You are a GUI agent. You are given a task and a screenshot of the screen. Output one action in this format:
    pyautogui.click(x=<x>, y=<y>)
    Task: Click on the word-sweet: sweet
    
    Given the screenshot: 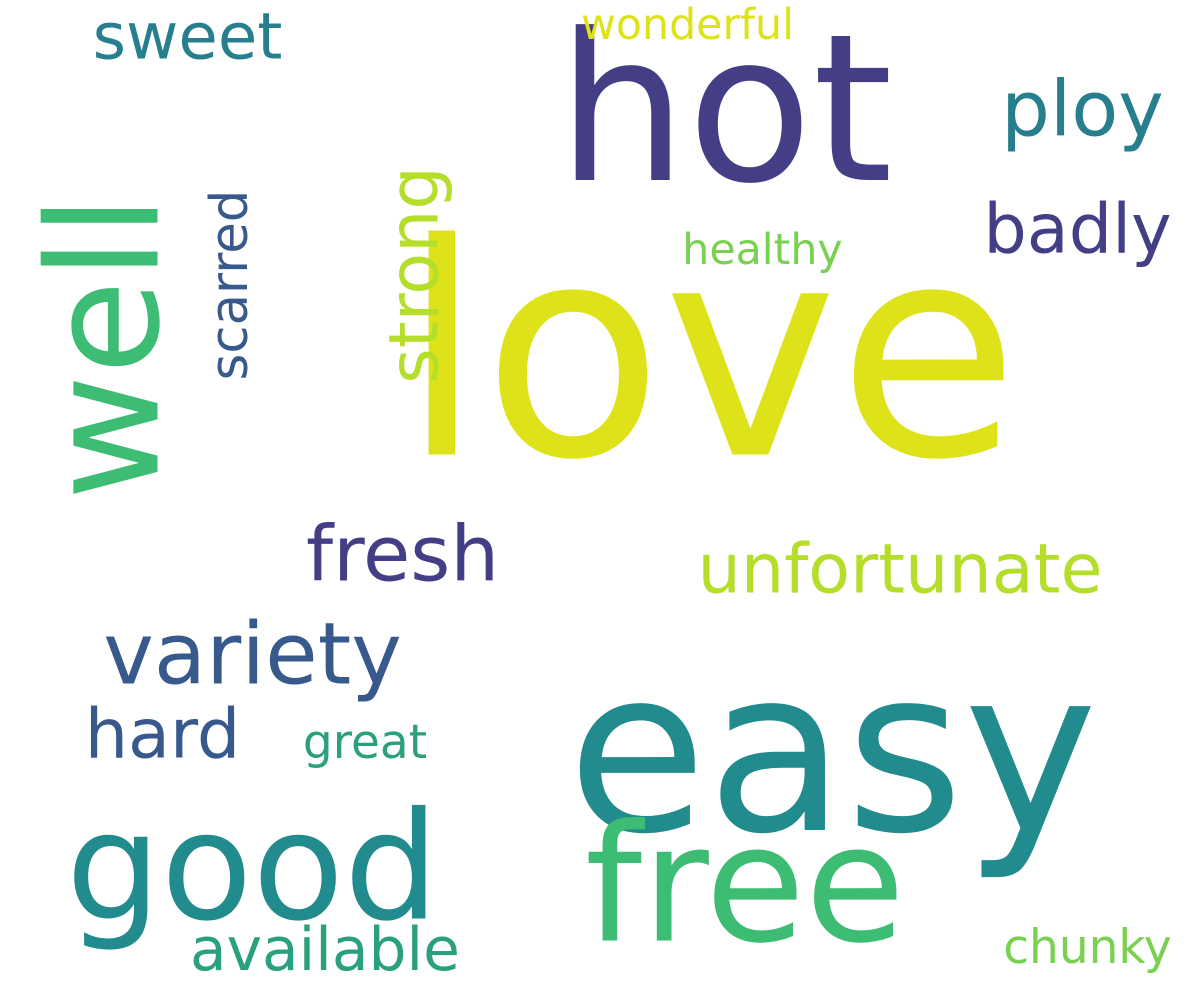 What is the action you would take?
    pyautogui.click(x=188, y=38)
    